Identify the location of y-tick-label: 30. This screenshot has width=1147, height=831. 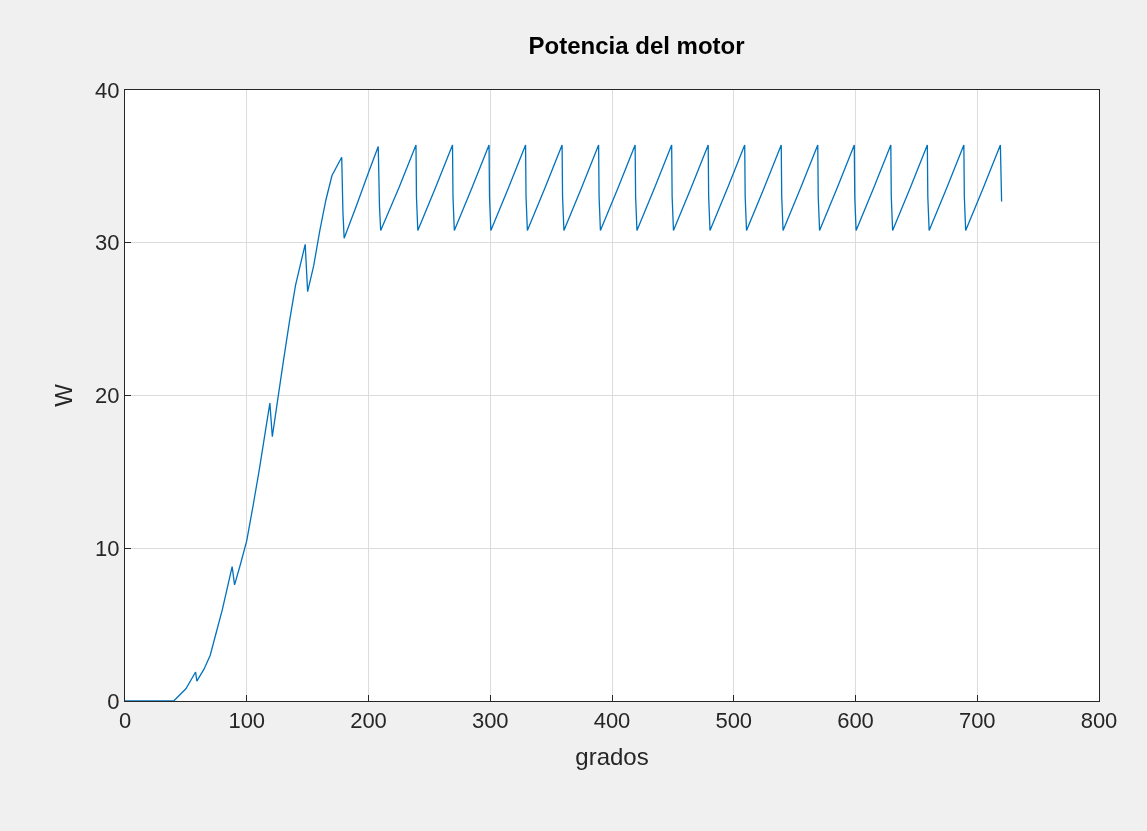
(107, 243).